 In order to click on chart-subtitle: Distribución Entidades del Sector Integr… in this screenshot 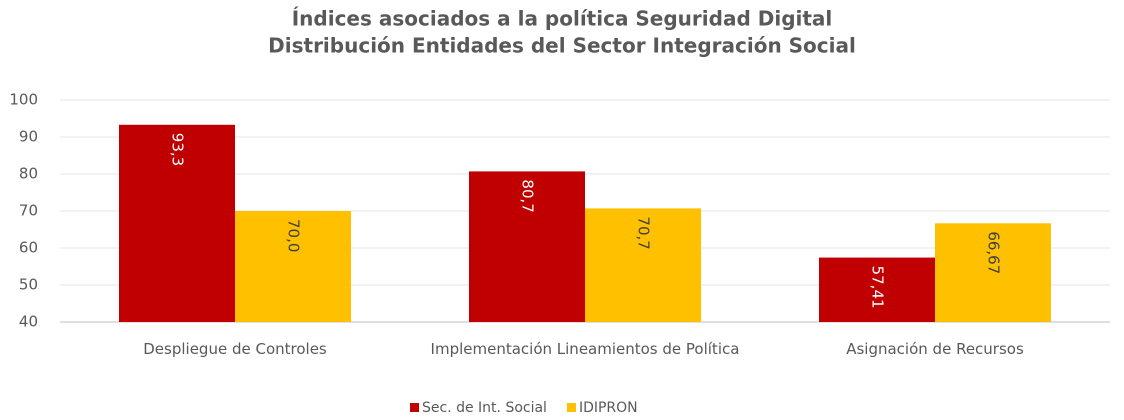, I will do `click(562, 46)`.